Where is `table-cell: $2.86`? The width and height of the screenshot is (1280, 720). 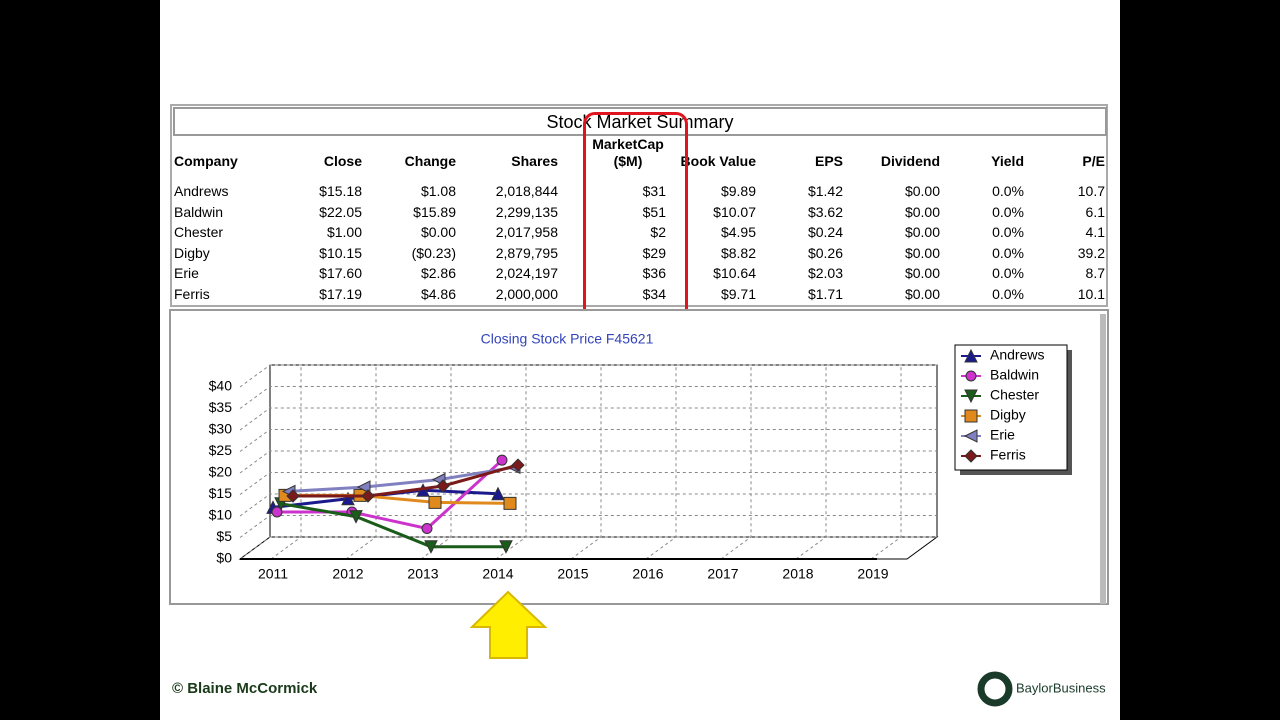 table-cell: $2.86 is located at coordinates (438, 273).